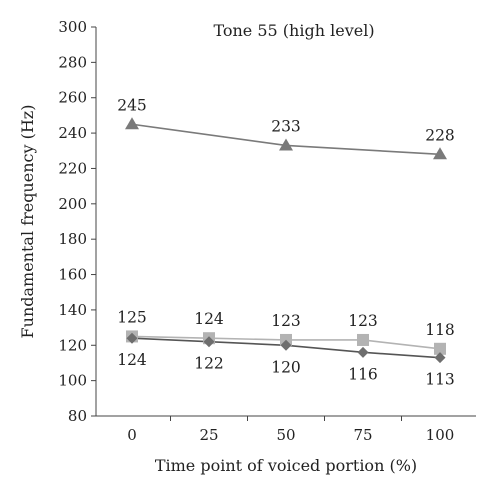 The width and height of the screenshot is (500, 496). I want to click on y-tick-label: 200, so click(72, 204).